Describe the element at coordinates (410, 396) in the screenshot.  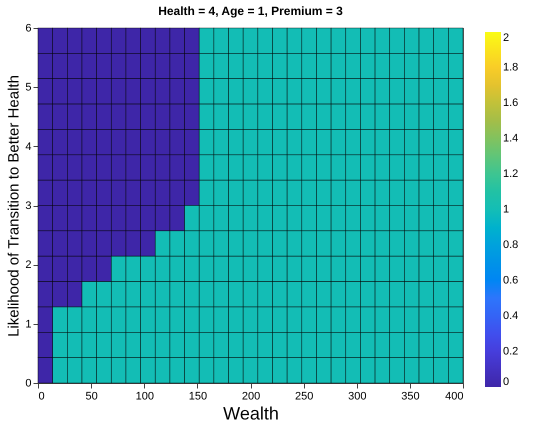
I see `x-tick-label: 350` at that location.